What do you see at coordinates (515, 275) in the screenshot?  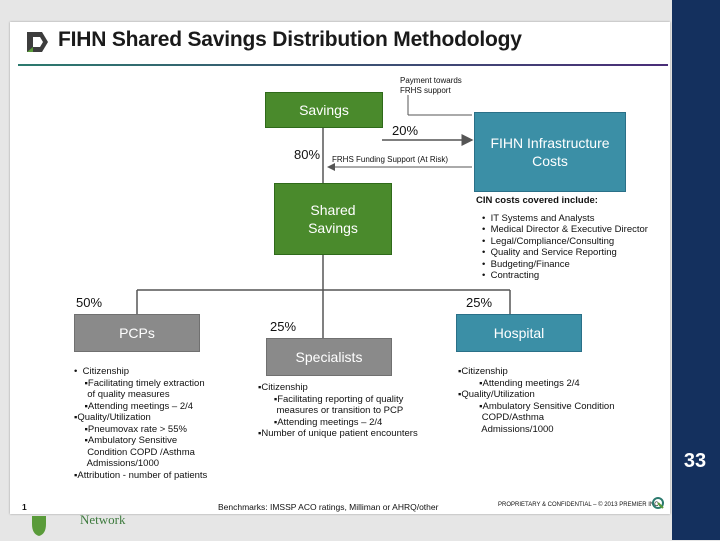 I see `cin-item-text: Contracting` at bounding box center [515, 275].